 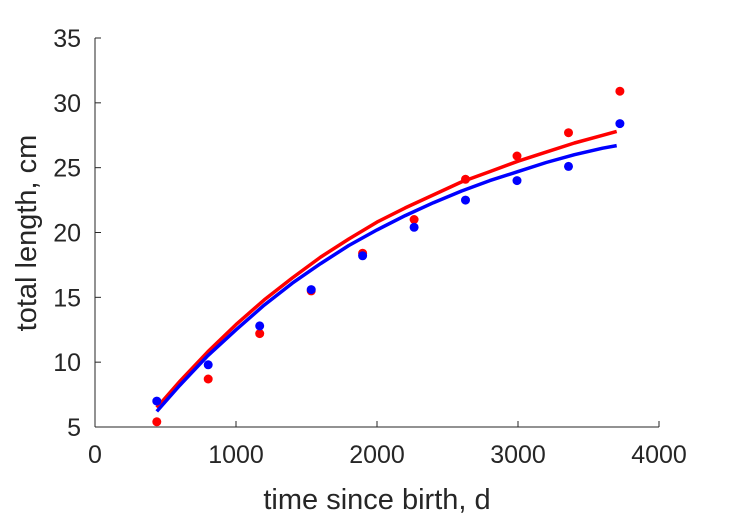 I want to click on x-tick-label: 3000, so click(x=518, y=455).